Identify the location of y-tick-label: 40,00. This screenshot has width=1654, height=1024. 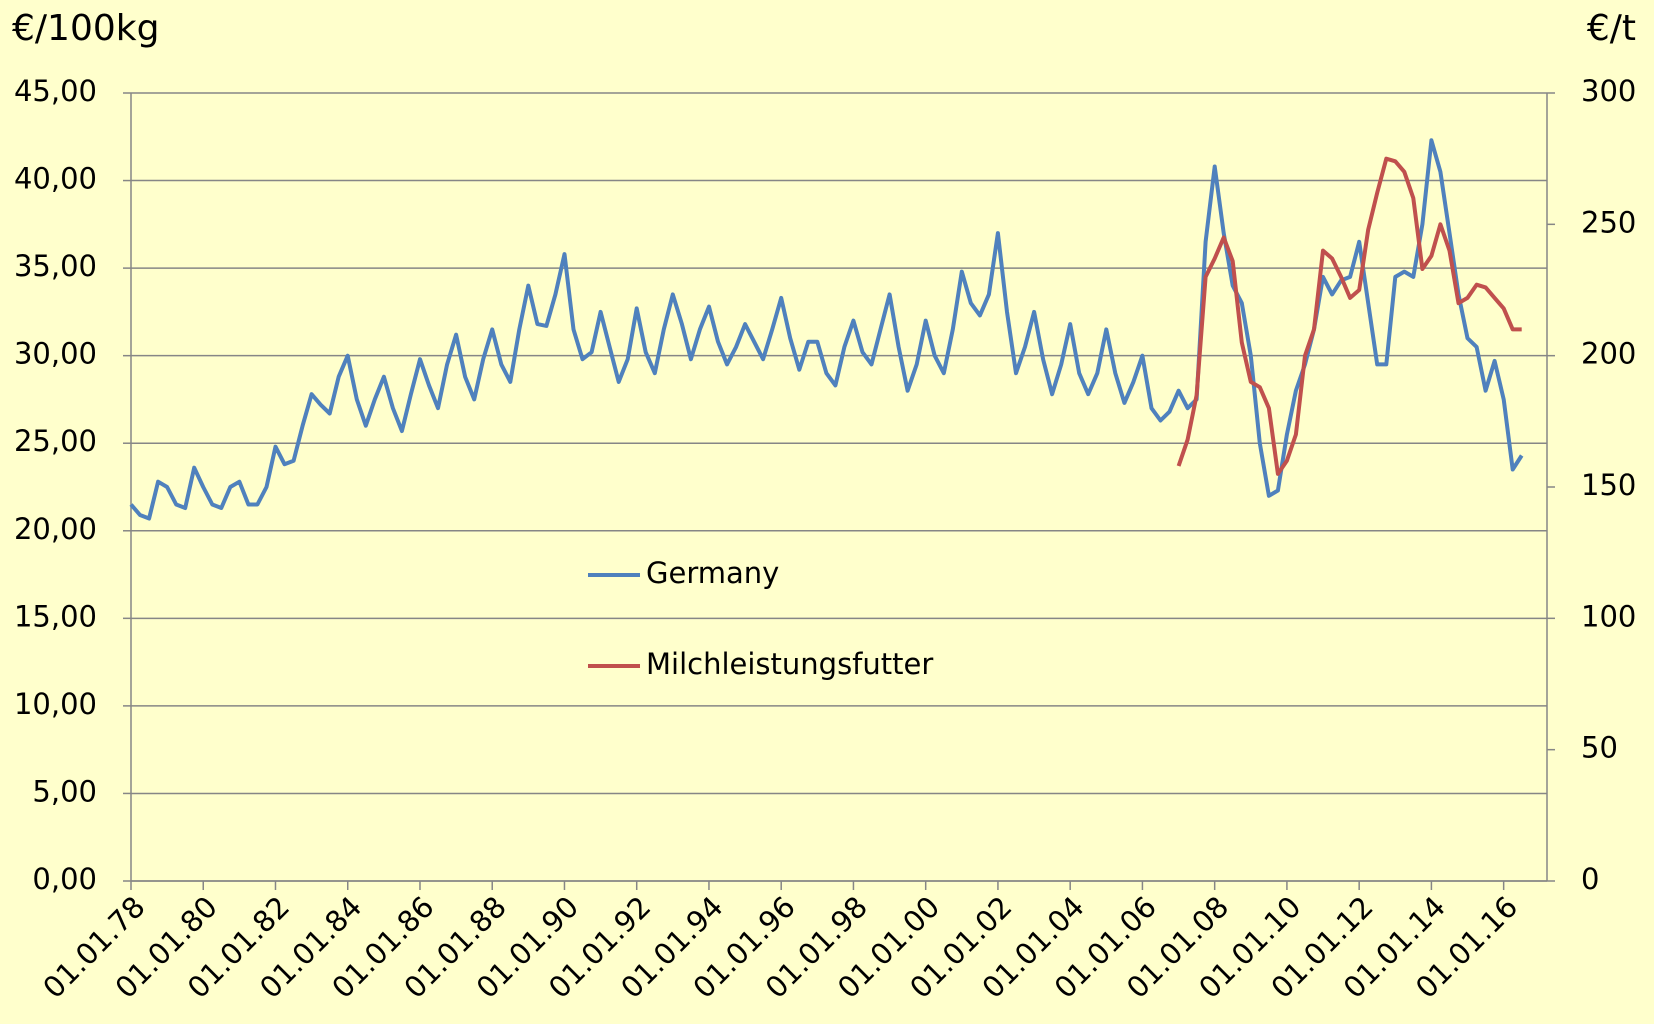
(55, 179).